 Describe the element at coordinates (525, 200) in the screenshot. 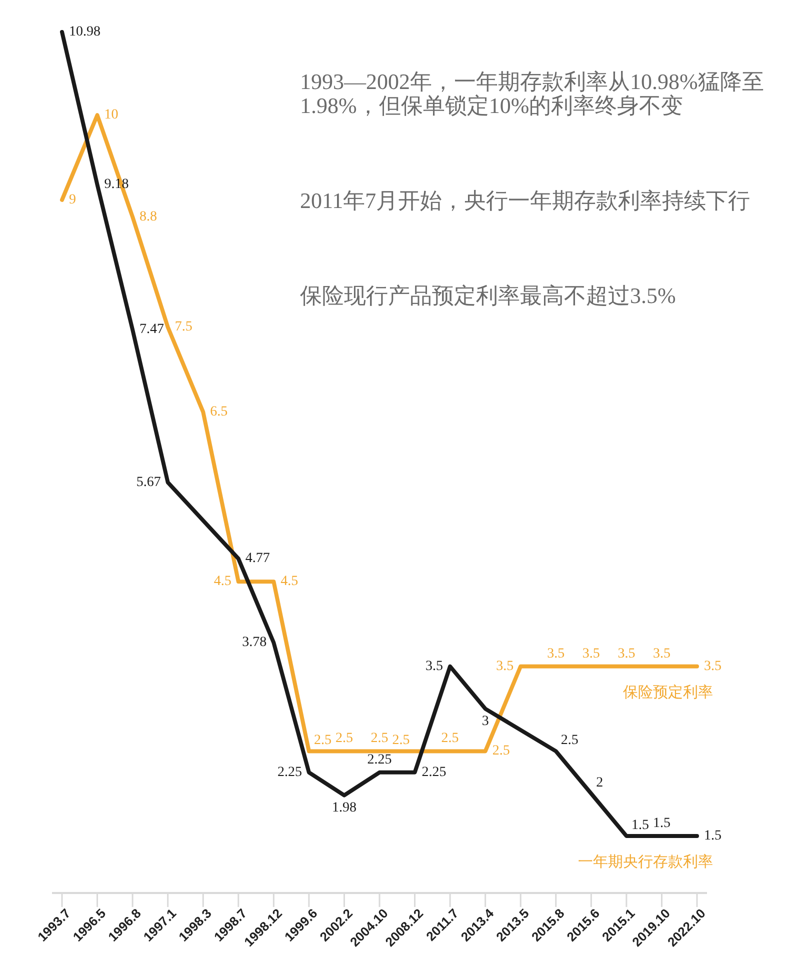

I see `annotation: 2011年7月开始，央行一年期存款利率持续下行` at that location.